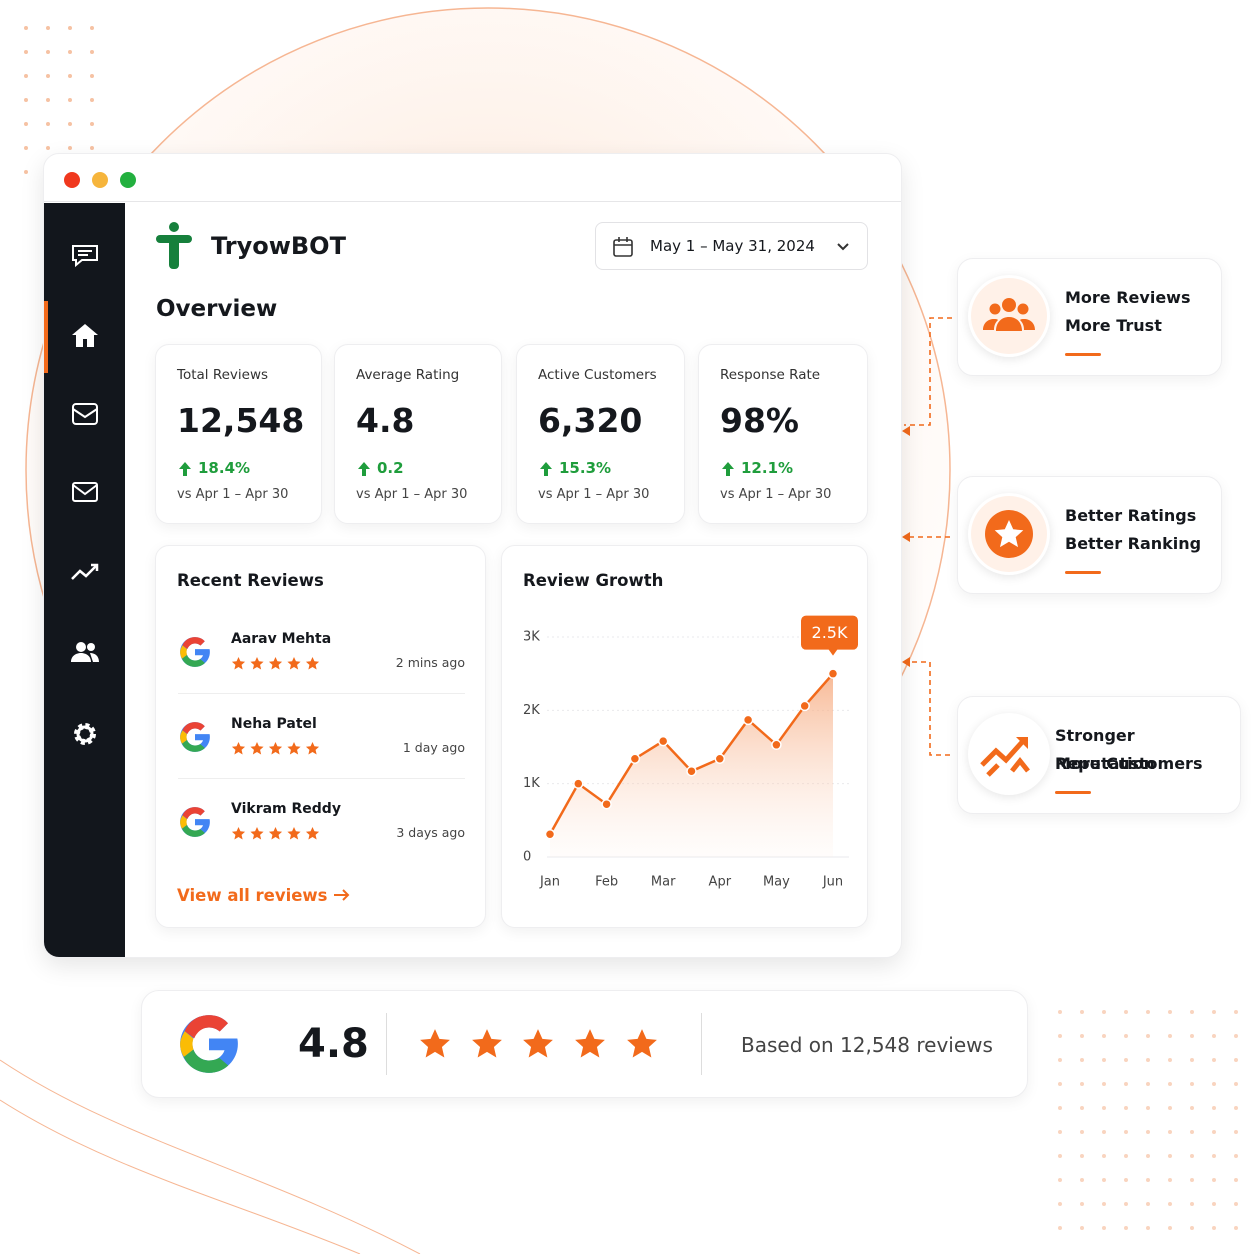  Describe the element at coordinates (100, 180) in the screenshot. I see `minimize-dot` at that location.